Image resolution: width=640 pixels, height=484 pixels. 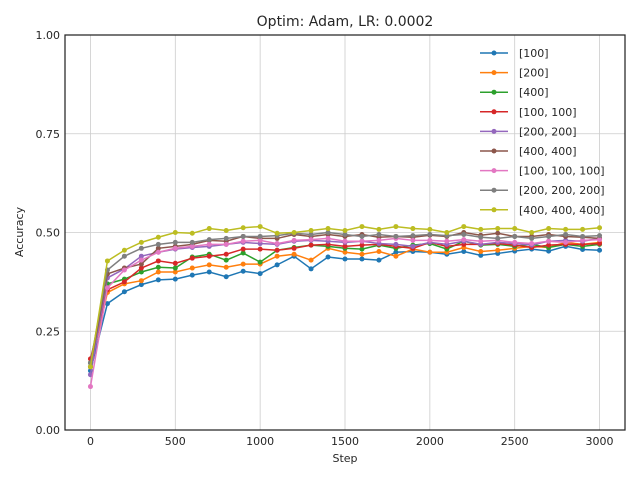 I want to click on y-tick-label: 0.00, so click(x=48, y=430).